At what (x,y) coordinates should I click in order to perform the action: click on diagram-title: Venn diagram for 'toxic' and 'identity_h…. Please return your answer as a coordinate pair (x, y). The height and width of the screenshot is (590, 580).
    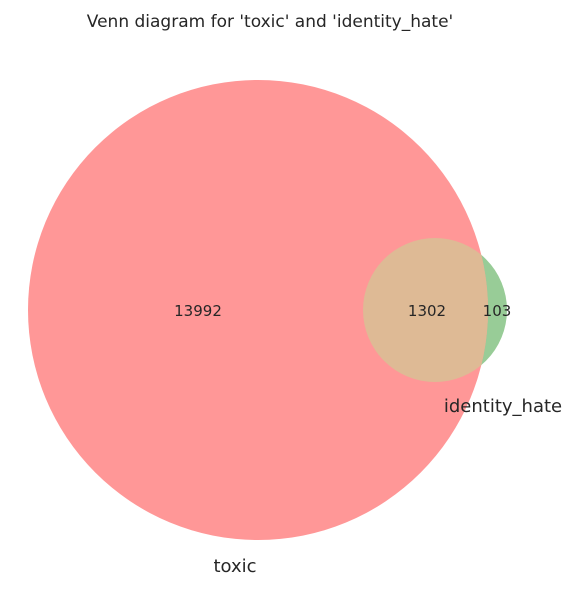
    Looking at the image, I should click on (270, 22).